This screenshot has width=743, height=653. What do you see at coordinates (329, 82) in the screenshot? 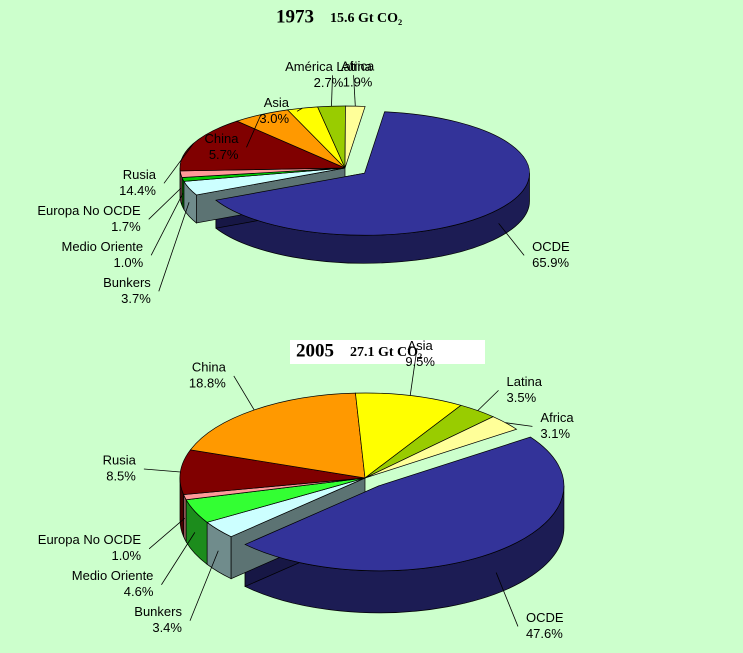
I see `value-label: 2.7%` at bounding box center [329, 82].